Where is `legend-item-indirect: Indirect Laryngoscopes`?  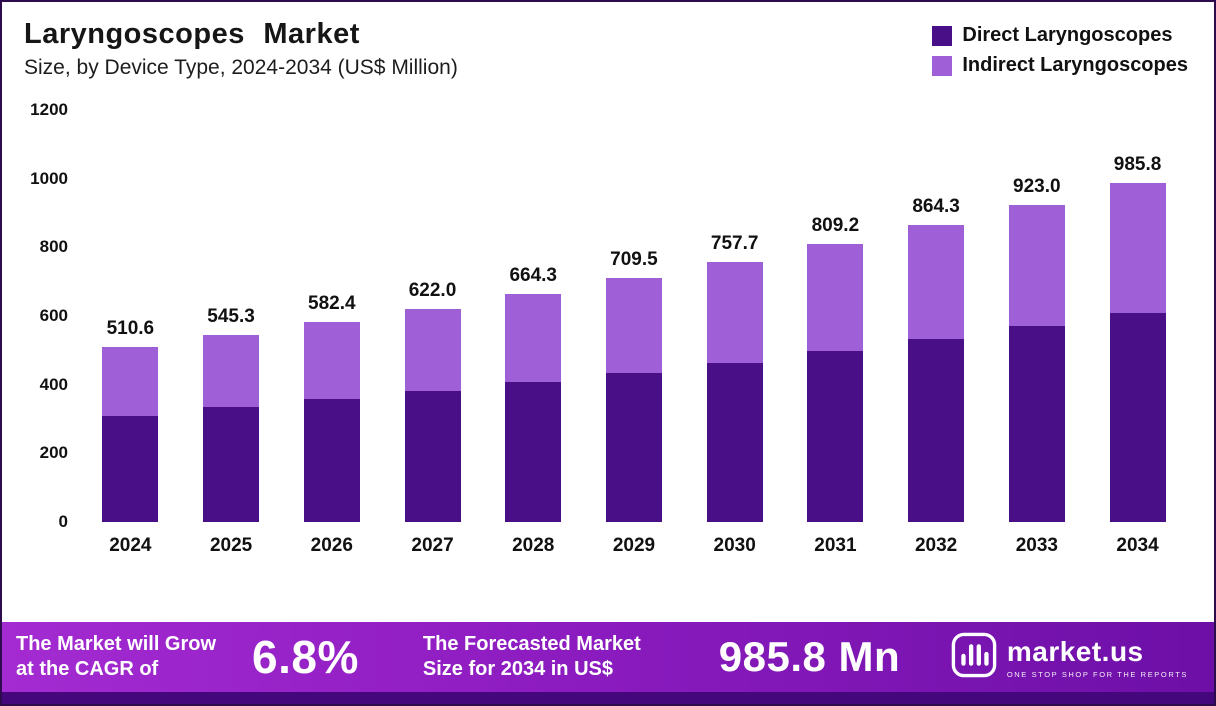 legend-item-indirect: Indirect Laryngoscopes is located at coordinates (1060, 65).